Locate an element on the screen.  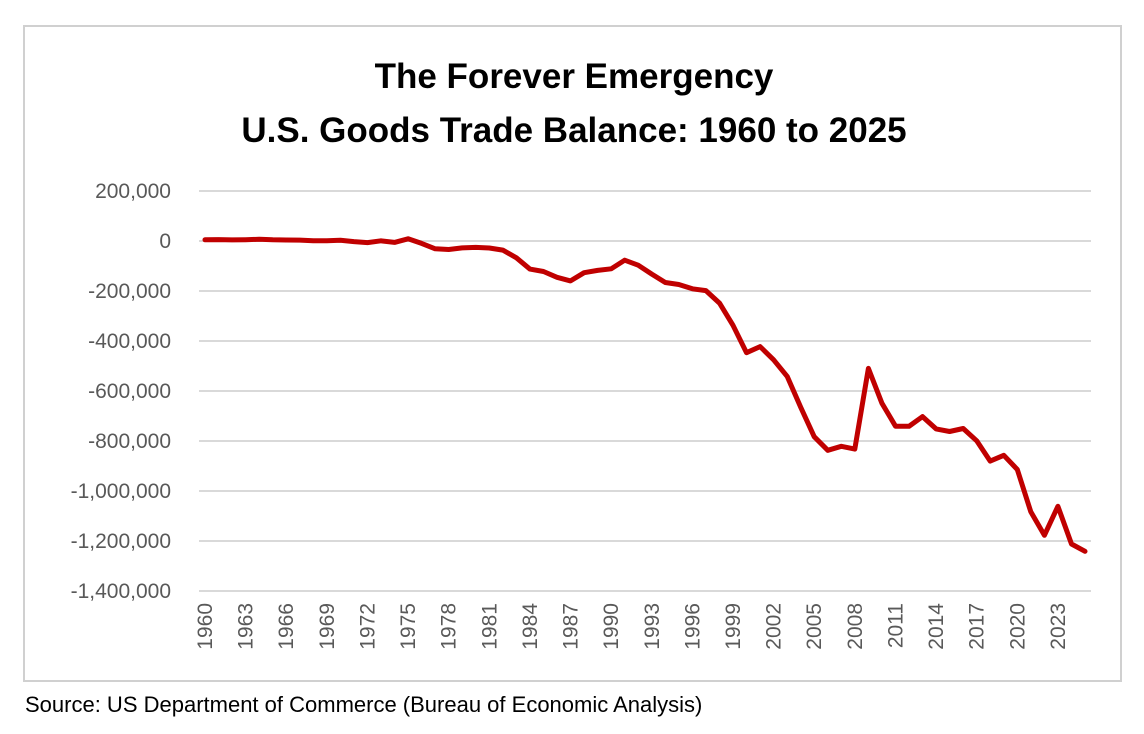
x-tick-label: 1966 is located at coordinates (286, 626).